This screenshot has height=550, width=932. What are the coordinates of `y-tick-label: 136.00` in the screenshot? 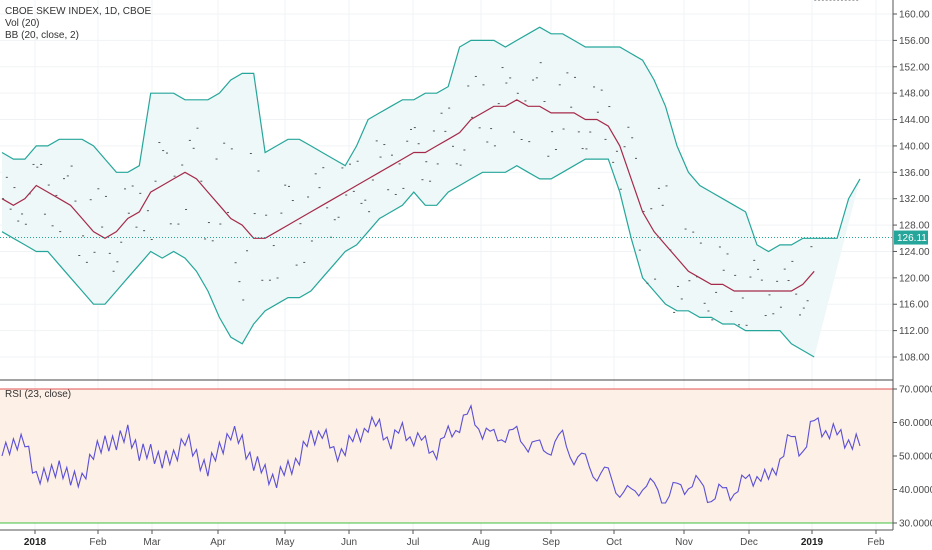 It's located at (914, 173).